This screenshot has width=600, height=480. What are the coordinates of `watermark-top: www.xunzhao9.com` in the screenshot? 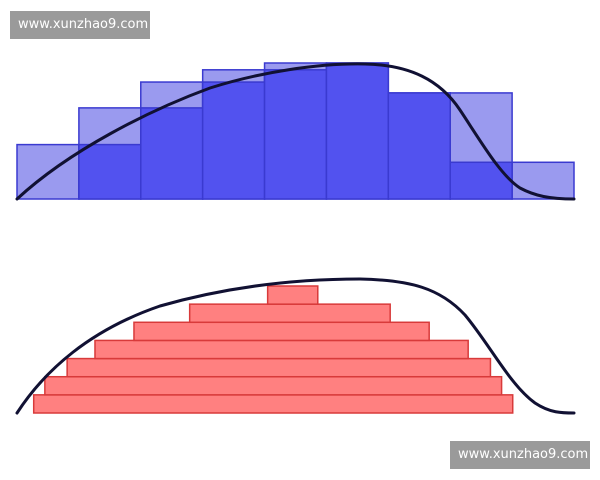 It's located at (80, 25).